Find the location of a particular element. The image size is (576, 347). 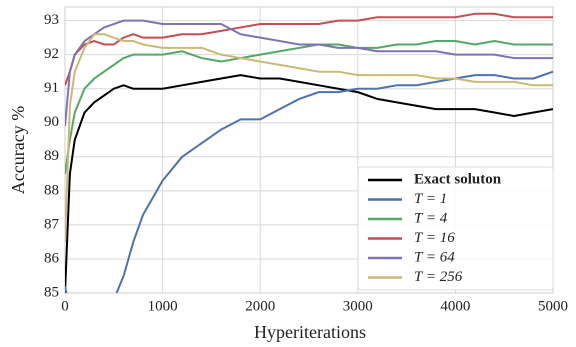

y-tick-label: 92 is located at coordinates (51, 54).